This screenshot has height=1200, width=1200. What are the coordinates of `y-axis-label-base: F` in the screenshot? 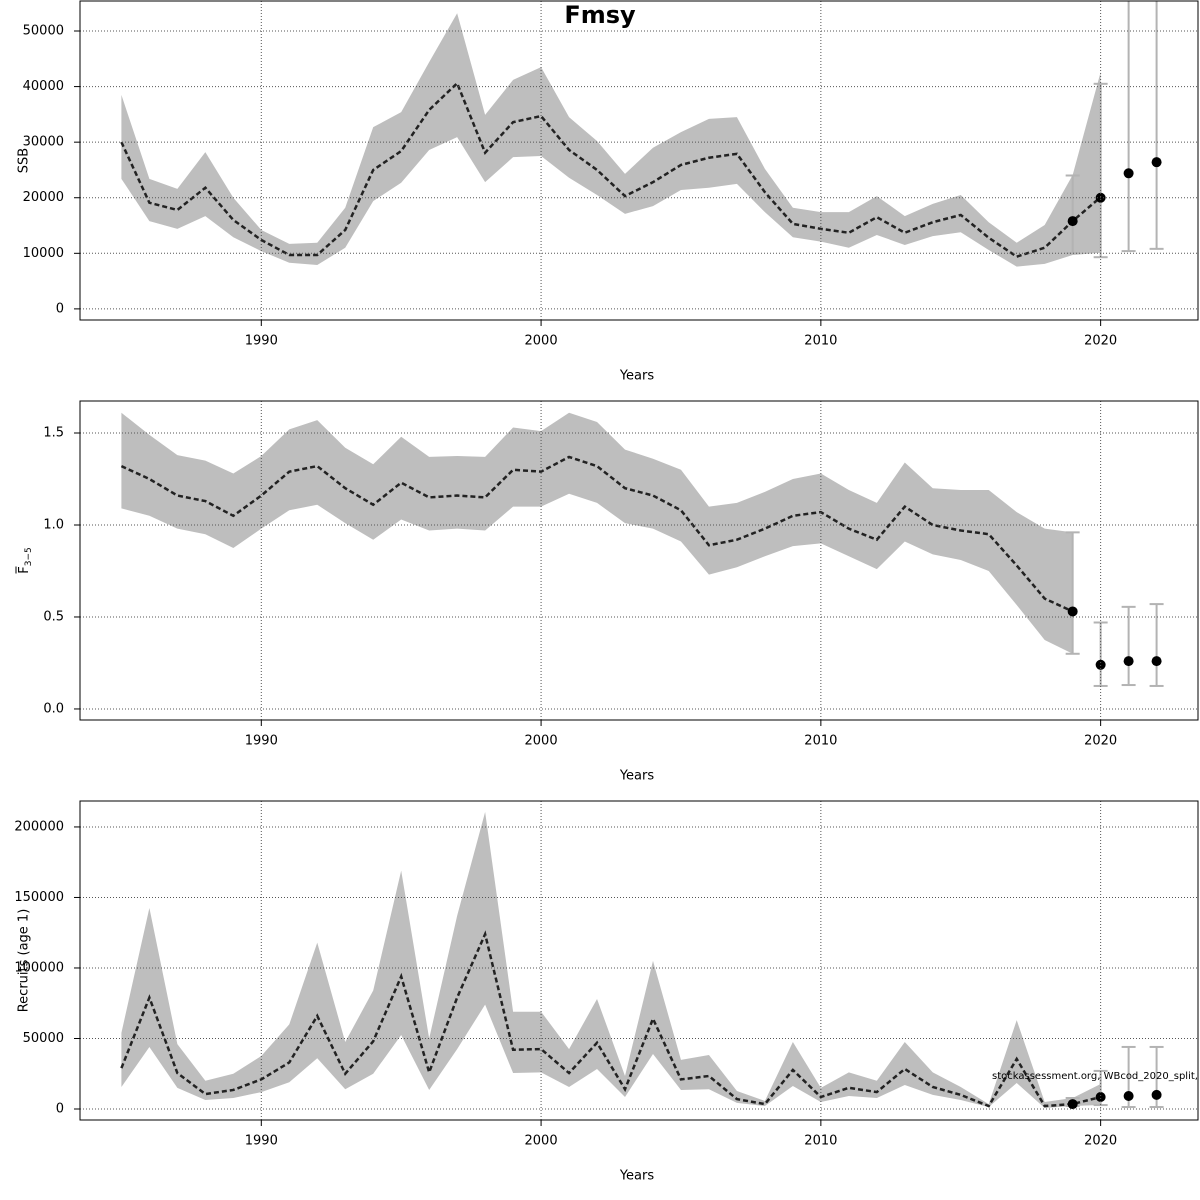 It's located at (24, 569).